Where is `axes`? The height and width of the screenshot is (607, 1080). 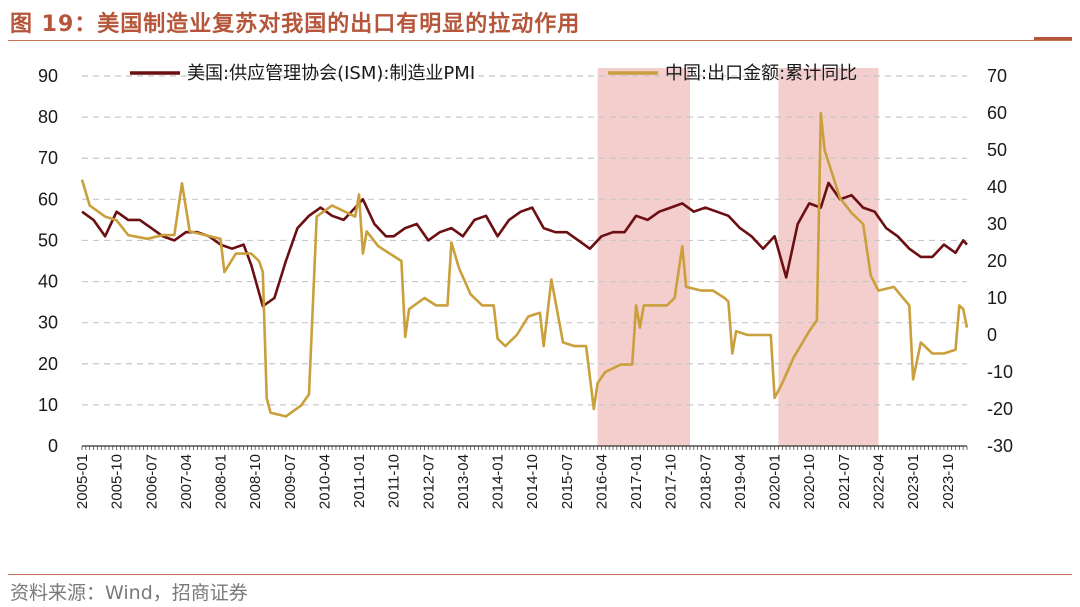
axes is located at coordinates (524, 447).